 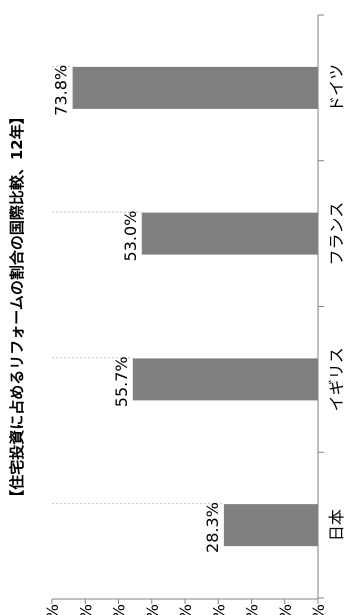 What do you see at coordinates (218, 609) in the screenshot?
I see `value-tick-label: 30%` at bounding box center [218, 609].